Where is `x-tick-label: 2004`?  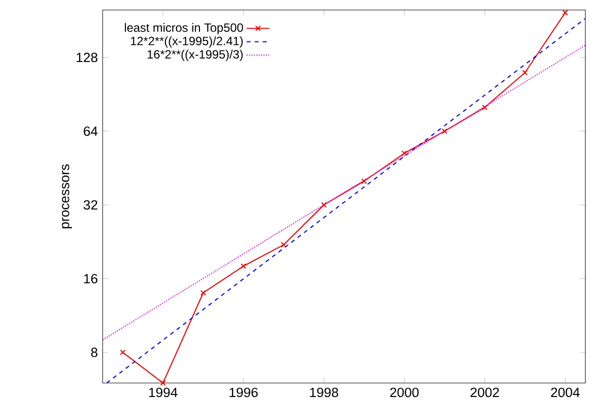 x-tick-label: 2004 is located at coordinates (565, 393).